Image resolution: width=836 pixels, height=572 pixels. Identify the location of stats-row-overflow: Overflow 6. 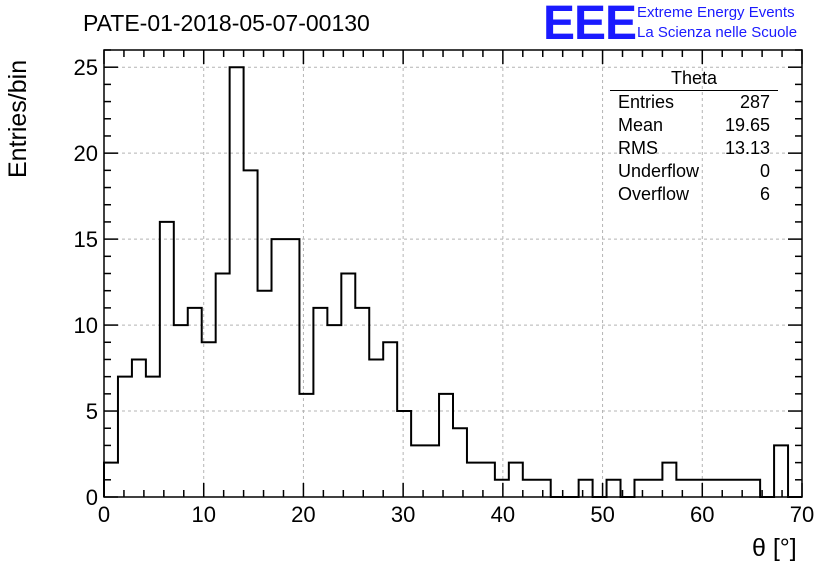
(694, 194).